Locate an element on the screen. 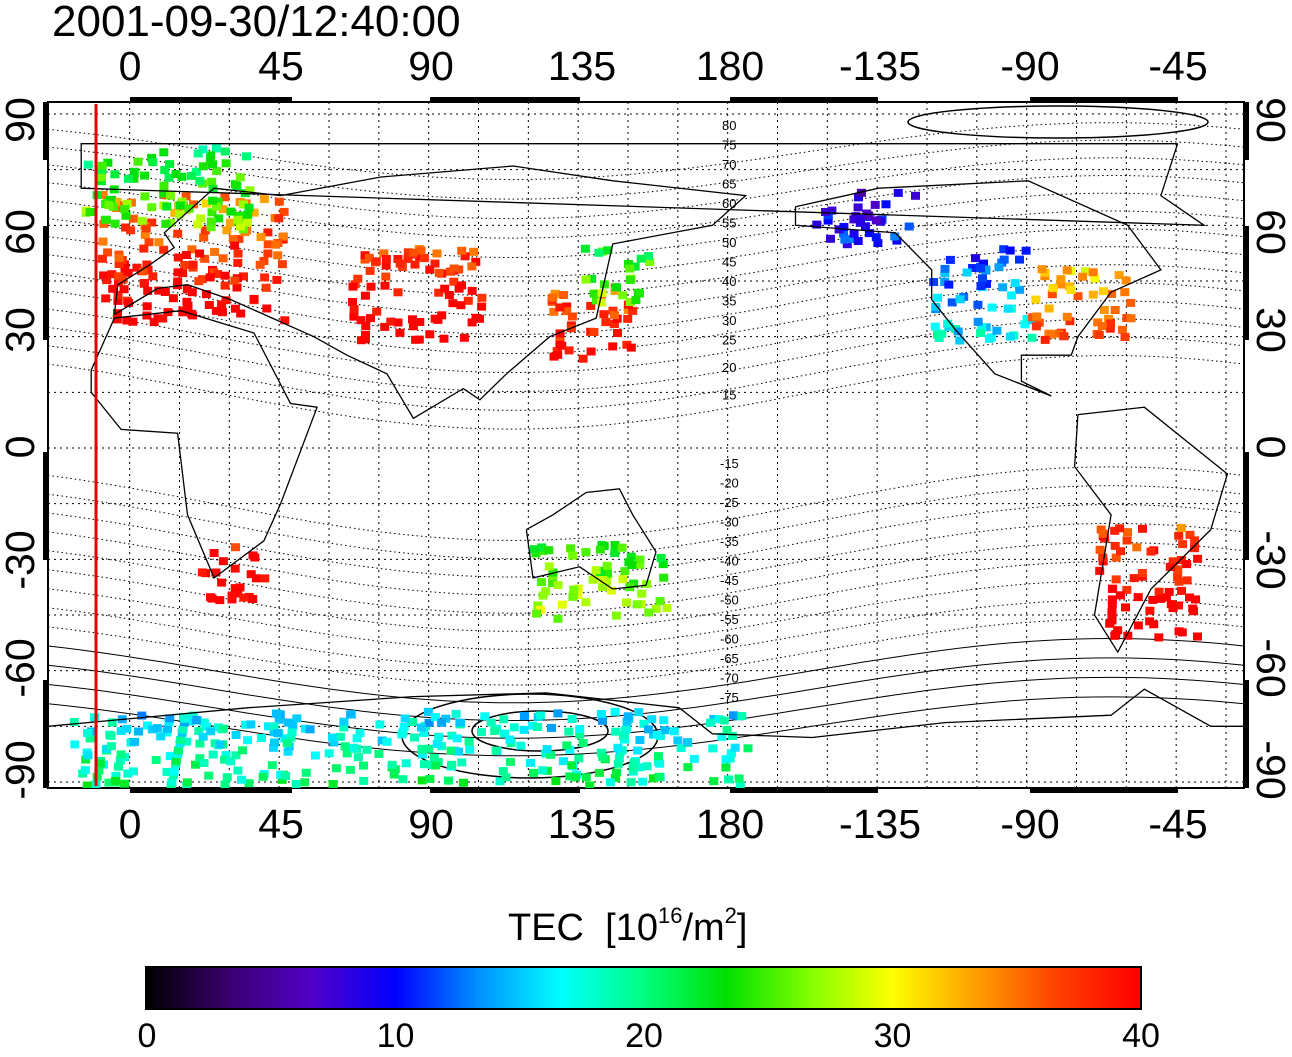 The image size is (1292, 1057). colorbar-tick-label: 0 is located at coordinates (147, 1036).